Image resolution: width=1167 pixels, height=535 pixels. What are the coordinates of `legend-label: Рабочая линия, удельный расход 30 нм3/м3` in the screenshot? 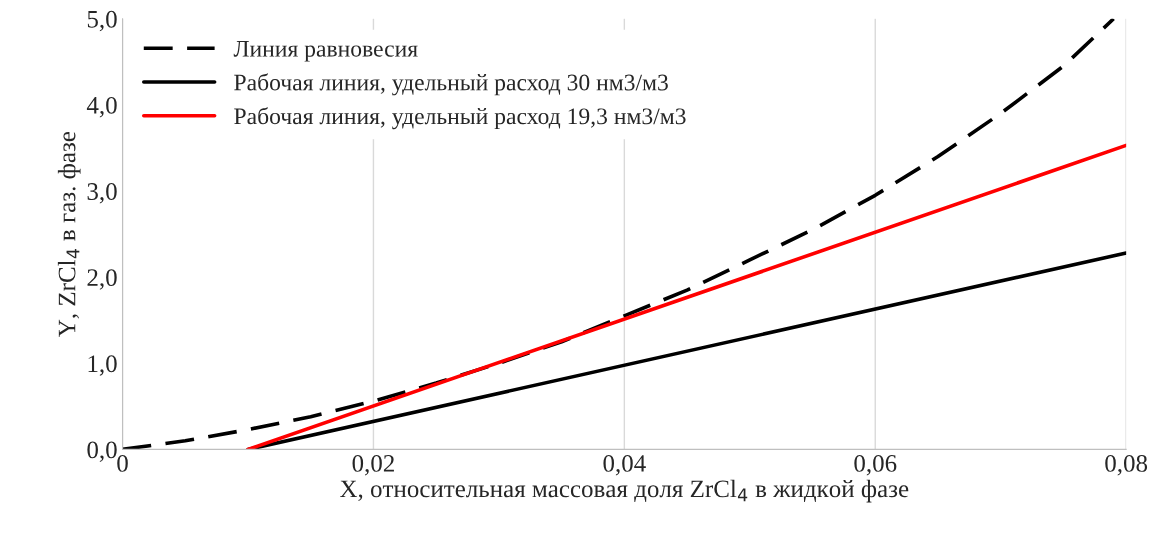 It's located at (451, 84).